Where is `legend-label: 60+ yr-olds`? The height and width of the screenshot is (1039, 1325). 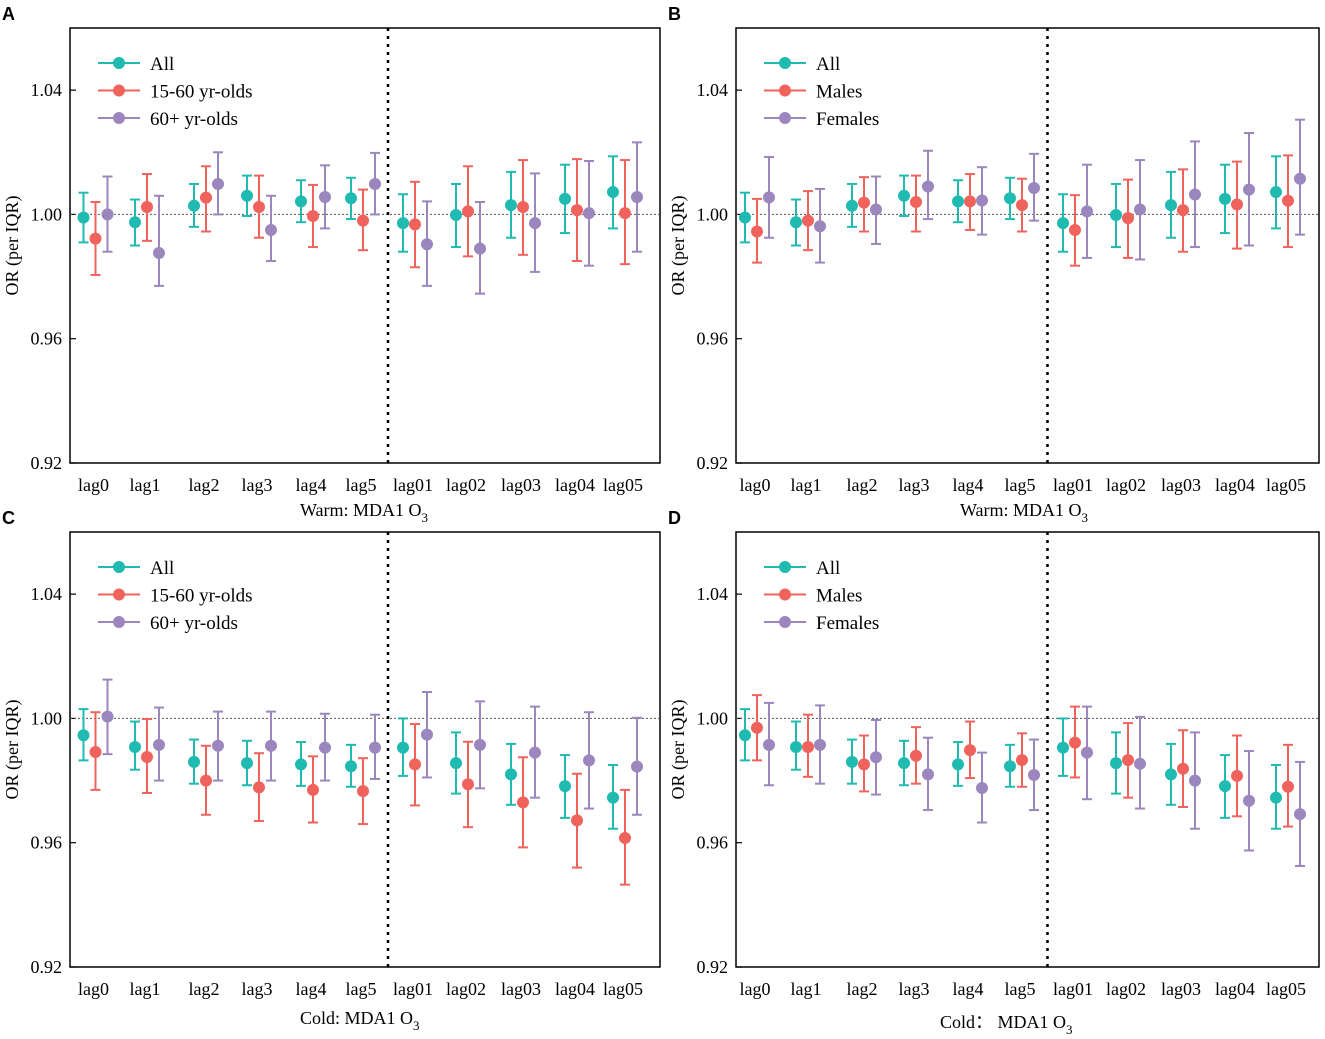
legend-label: 60+ yr-olds is located at coordinates (194, 623).